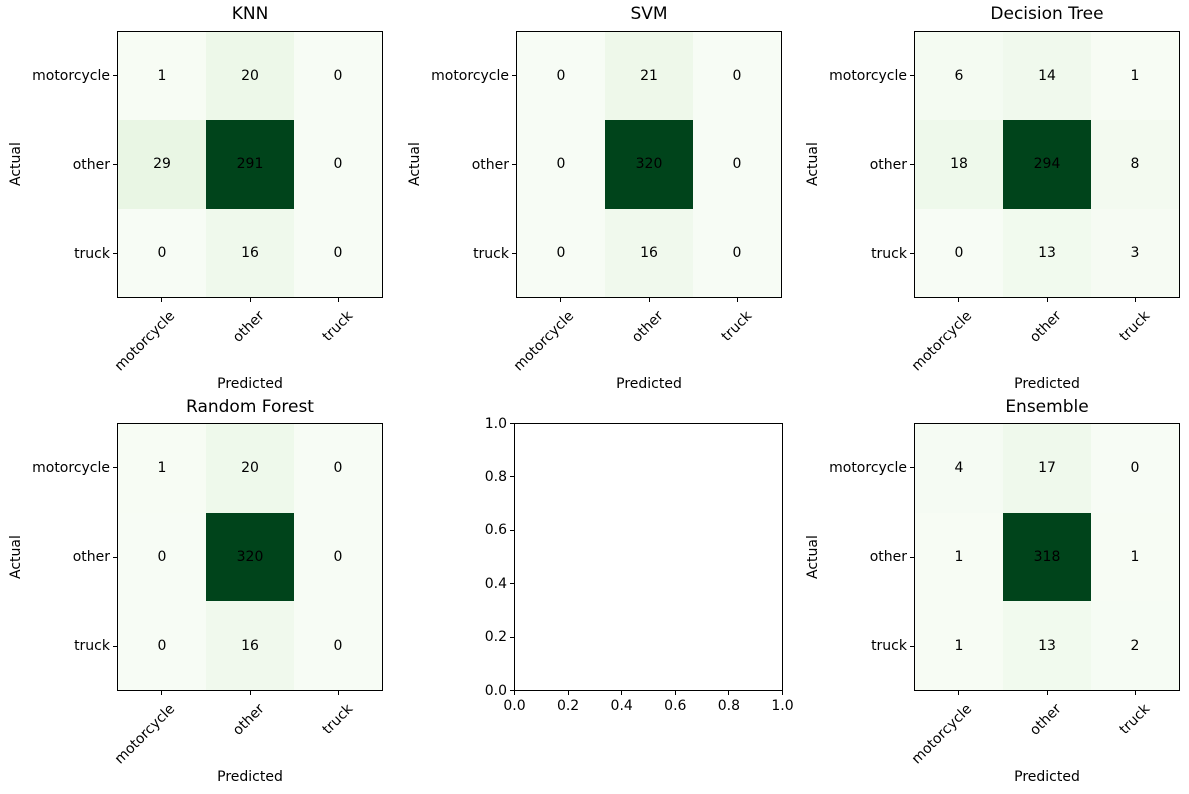 This screenshot has height=794, width=1189. What do you see at coordinates (162, 164) in the screenshot?
I see `cell-other-motorcycle: 29` at bounding box center [162, 164].